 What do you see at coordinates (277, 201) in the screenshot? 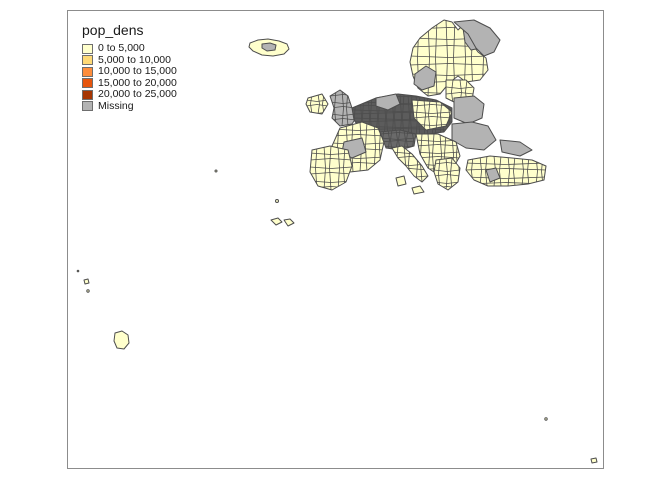
I see `canary-island` at bounding box center [277, 201].